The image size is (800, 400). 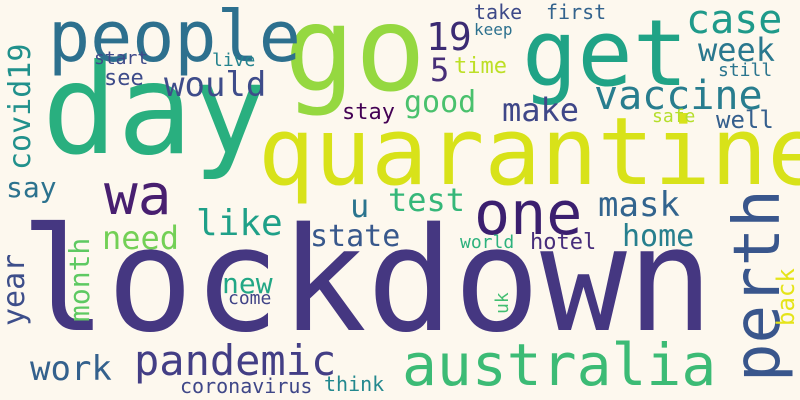 What do you see at coordinates (745, 120) in the screenshot?
I see `word-well: well` at bounding box center [745, 120].